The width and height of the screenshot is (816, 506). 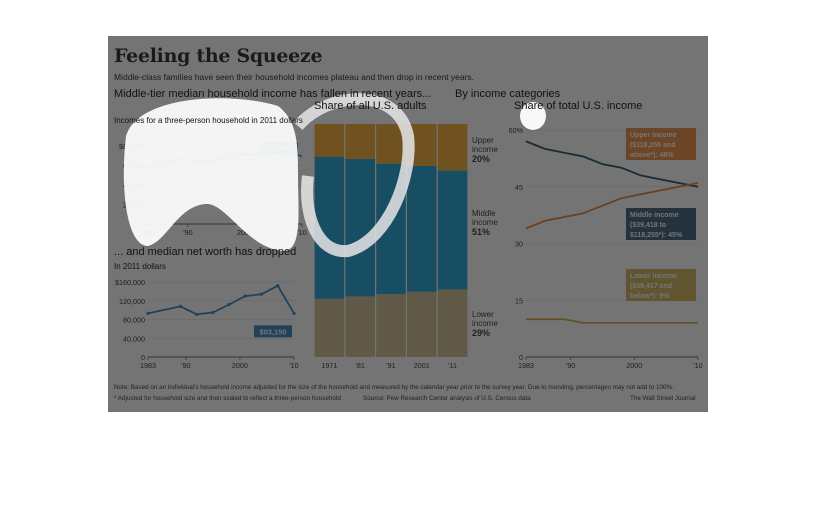 I want to click on x-tick-label: '11, so click(x=452, y=365).